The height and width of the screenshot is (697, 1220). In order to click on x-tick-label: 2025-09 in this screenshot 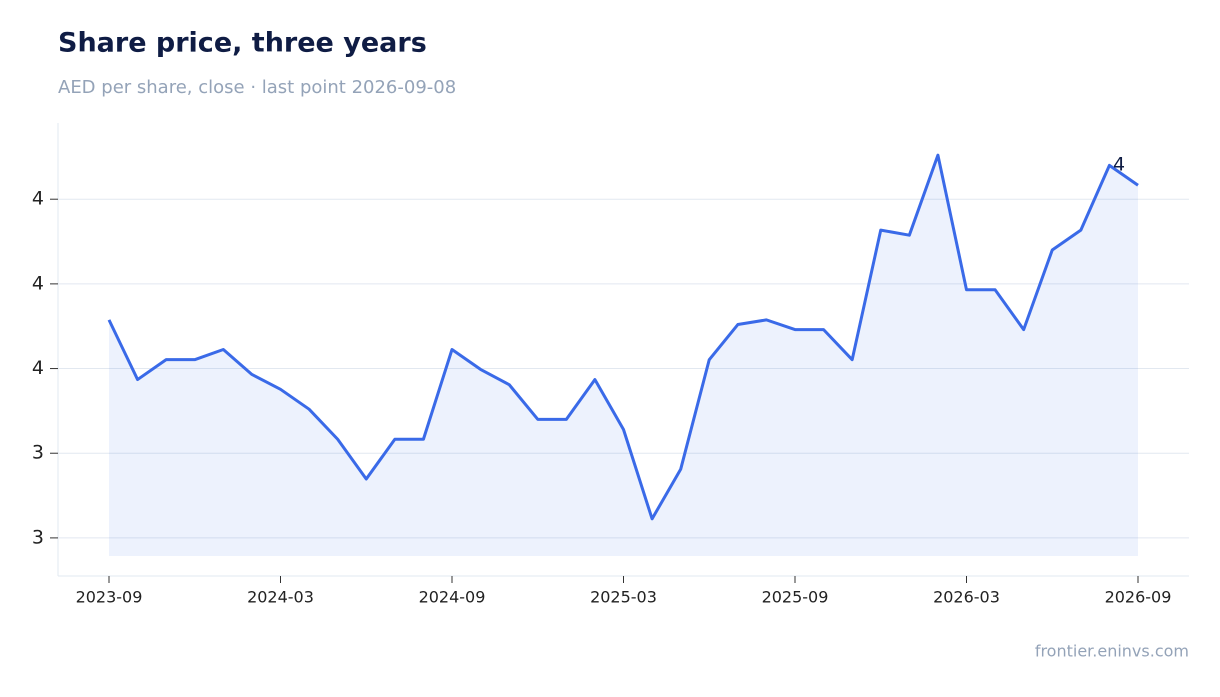, I will do `click(795, 597)`.